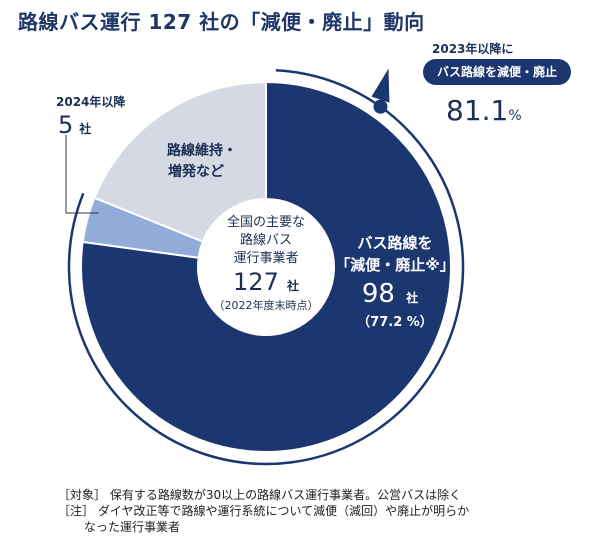 This screenshot has height=536, width=589. I want to click on slice-maintain-increase, so click(180, 161).